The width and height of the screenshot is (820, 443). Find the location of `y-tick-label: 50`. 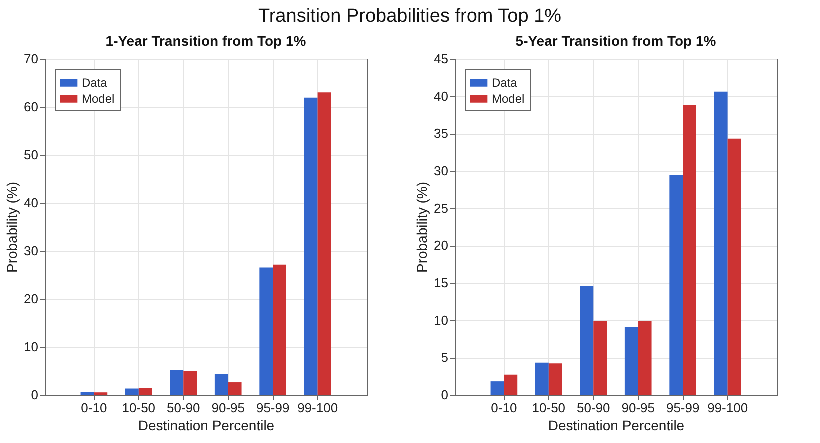

y-tick-label: 50 is located at coordinates (31, 155).